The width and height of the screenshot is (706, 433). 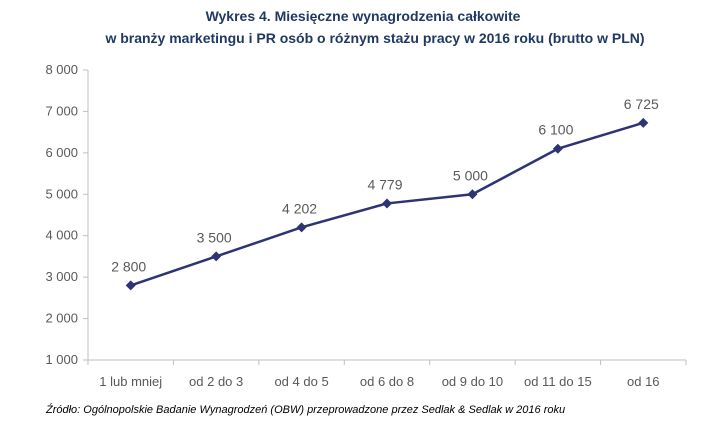 I want to click on x-tick-label: od 2 do 3, so click(x=216, y=381).